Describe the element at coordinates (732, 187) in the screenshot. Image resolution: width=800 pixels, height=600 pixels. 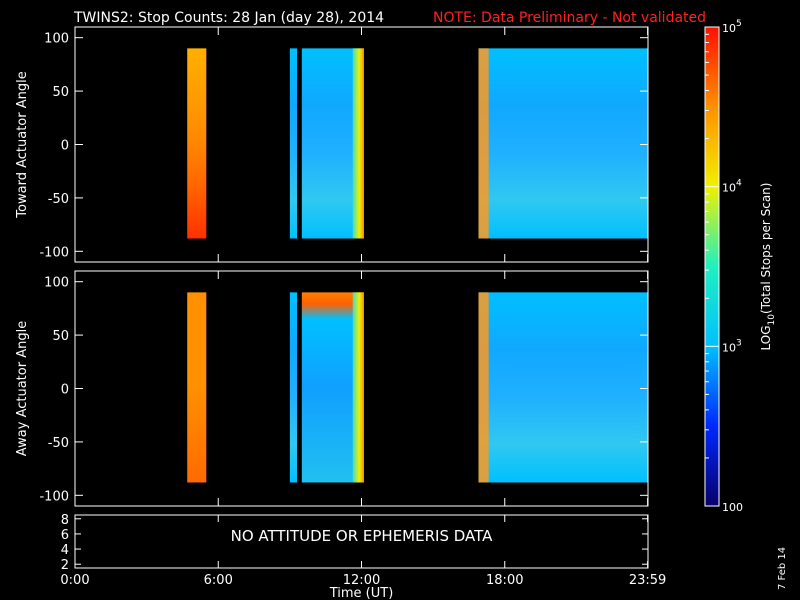
I see `colorbar-tick-label: 10⁴` at that location.